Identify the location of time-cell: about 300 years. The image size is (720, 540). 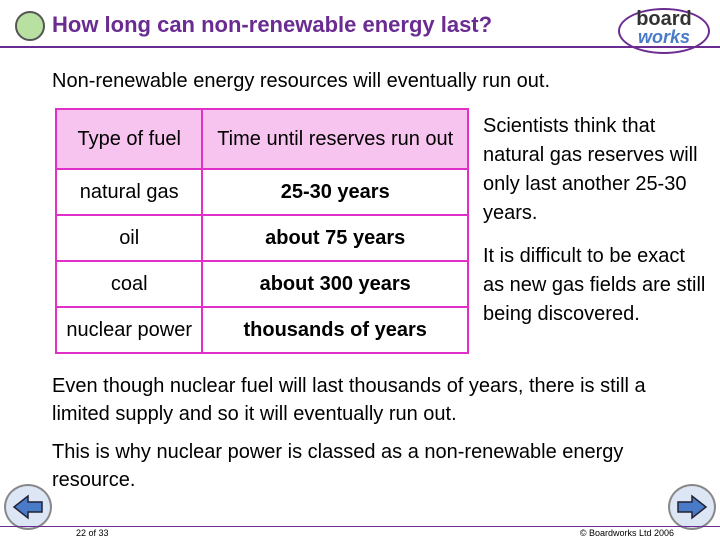
(335, 284).